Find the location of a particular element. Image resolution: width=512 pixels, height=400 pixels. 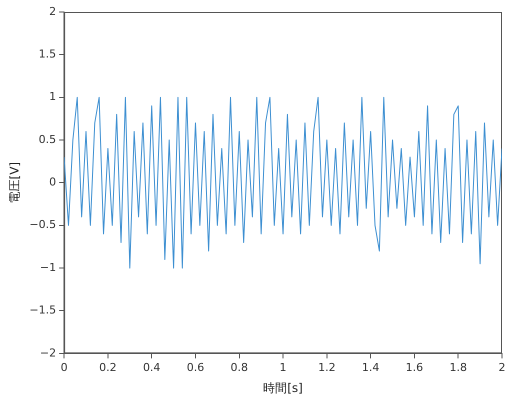

x-tick-label: 0 is located at coordinates (64, 367).